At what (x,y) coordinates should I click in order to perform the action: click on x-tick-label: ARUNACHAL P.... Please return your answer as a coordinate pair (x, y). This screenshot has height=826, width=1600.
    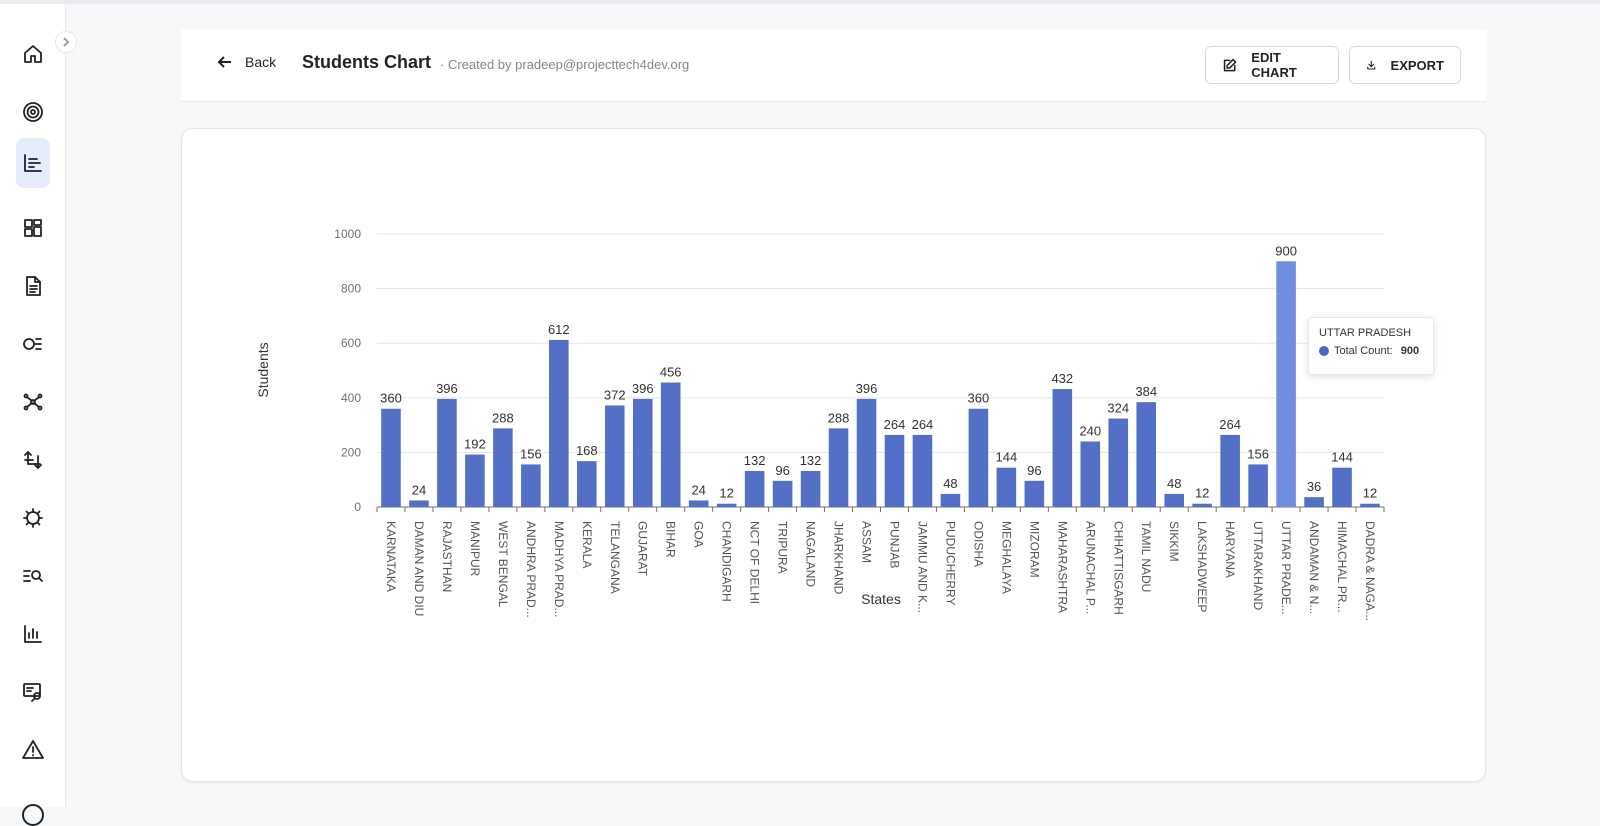
    Looking at the image, I should click on (1090, 567).